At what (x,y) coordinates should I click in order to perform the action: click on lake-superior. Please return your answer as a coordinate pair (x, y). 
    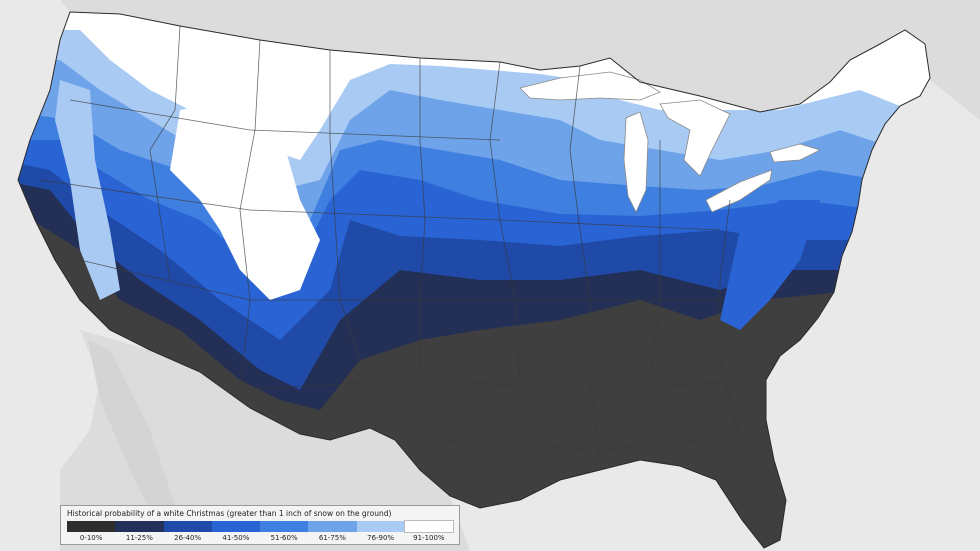
    Looking at the image, I should click on (590, 86).